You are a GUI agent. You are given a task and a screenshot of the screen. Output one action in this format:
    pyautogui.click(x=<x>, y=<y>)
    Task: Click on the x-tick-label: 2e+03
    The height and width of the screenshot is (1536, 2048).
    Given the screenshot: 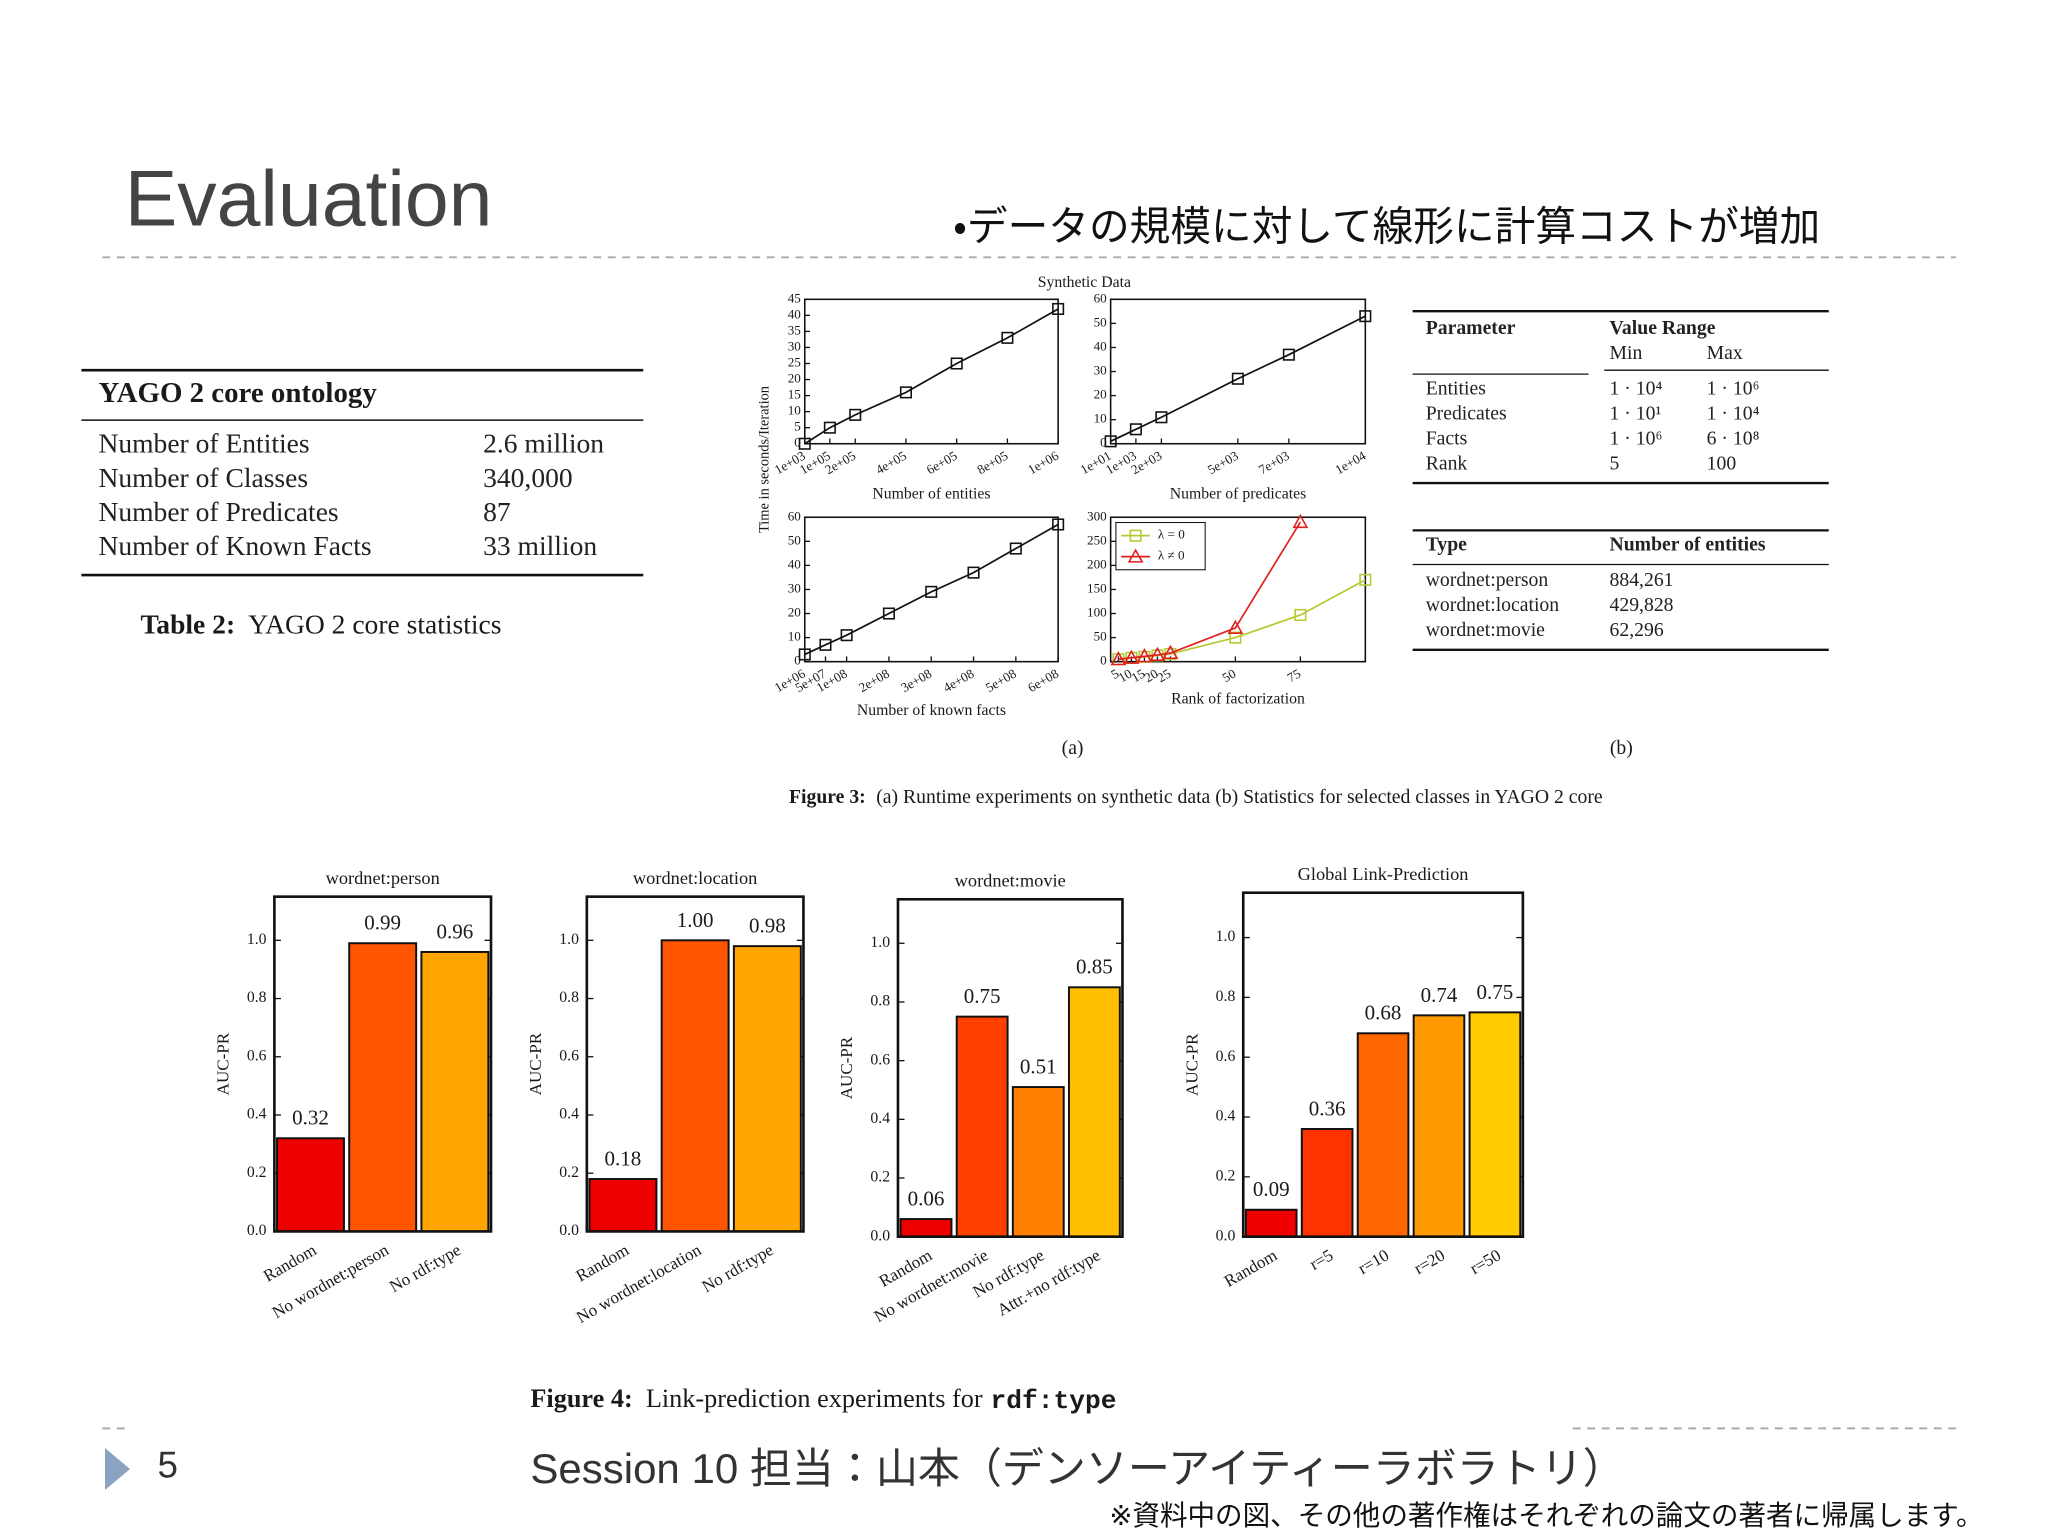 What is the action you would take?
    pyautogui.click(x=1146, y=463)
    